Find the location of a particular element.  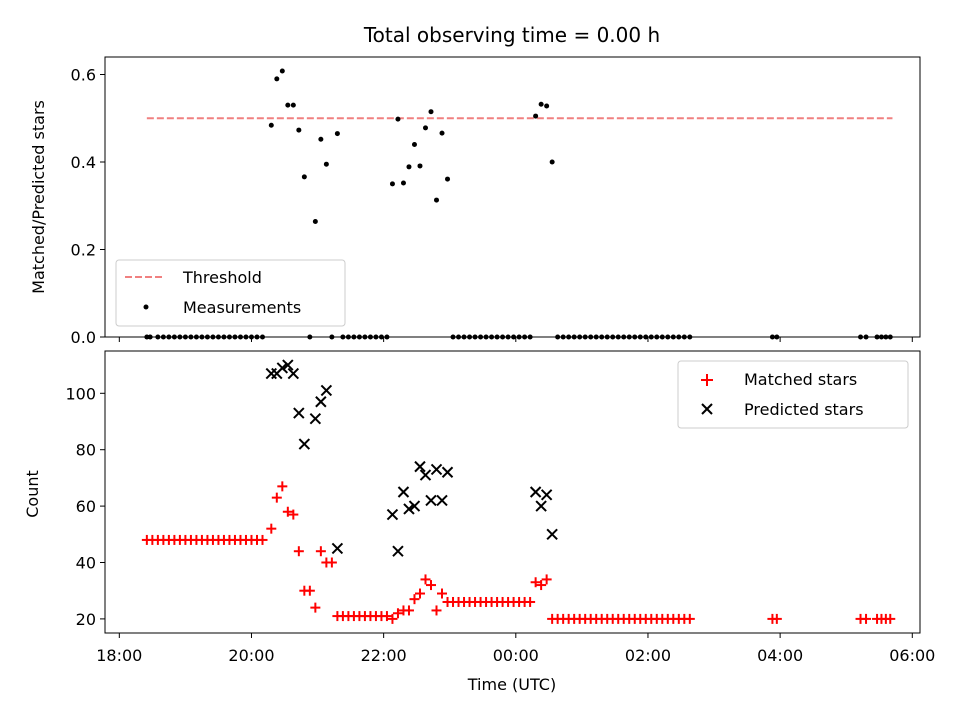

legend-measurements-label: Measurements is located at coordinates (242, 307).